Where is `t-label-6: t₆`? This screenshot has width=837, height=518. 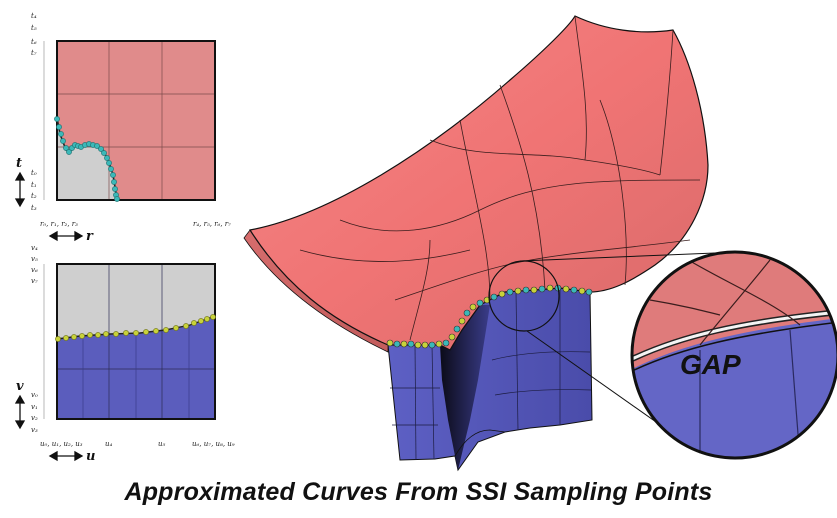
t-label-6: t₆ is located at coordinates (34, 42).